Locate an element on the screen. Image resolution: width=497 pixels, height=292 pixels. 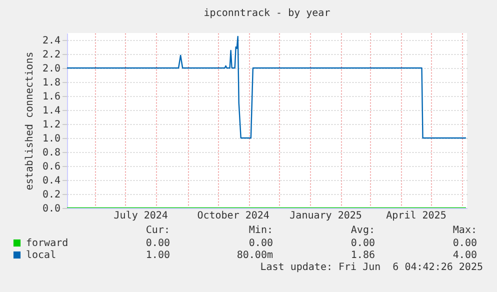
x-tick-label: July 2024 is located at coordinates (141, 216).